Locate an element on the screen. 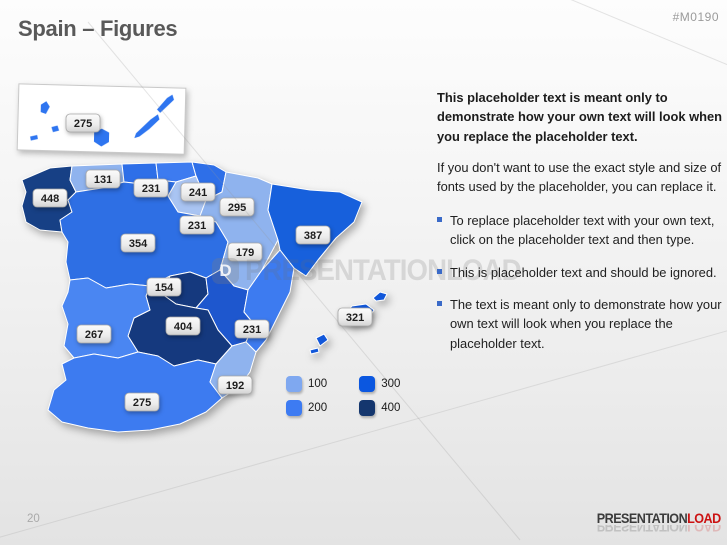  svg-text: 241 is located at coordinates (198, 193).